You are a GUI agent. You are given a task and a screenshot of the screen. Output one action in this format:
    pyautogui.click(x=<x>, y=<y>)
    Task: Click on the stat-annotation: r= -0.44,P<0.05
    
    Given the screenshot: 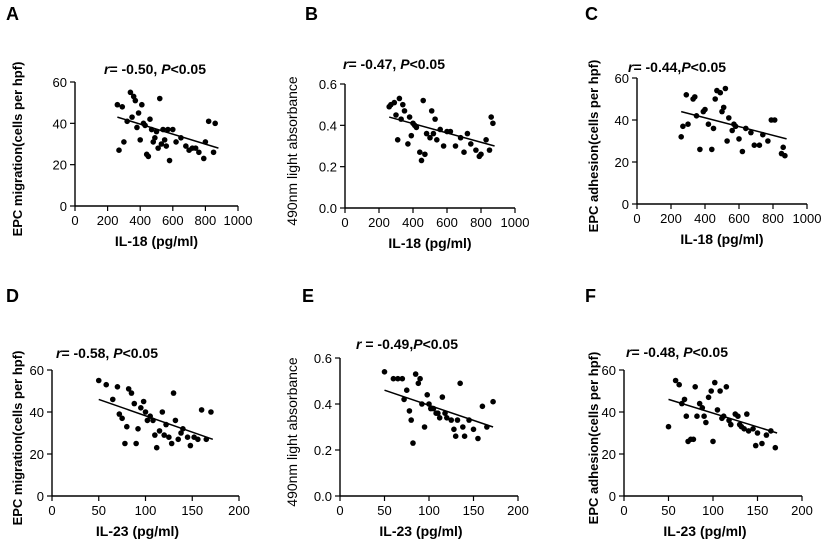 What is the action you would take?
    pyautogui.click(x=677, y=67)
    